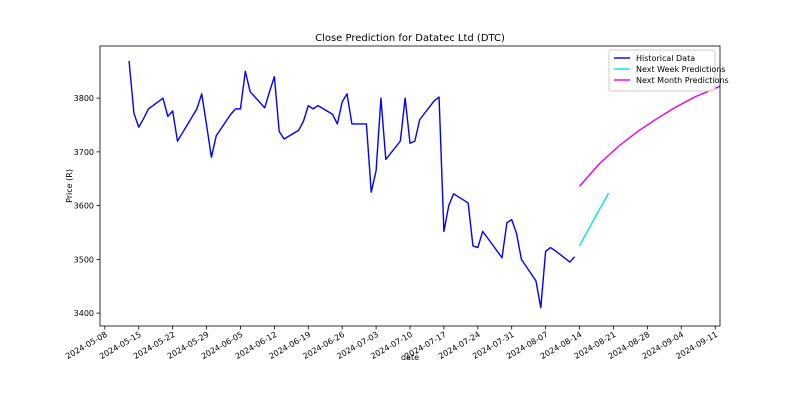  What do you see at coordinates (69, 186) in the screenshot?
I see `y-axis-label: Price (R)` at bounding box center [69, 186].